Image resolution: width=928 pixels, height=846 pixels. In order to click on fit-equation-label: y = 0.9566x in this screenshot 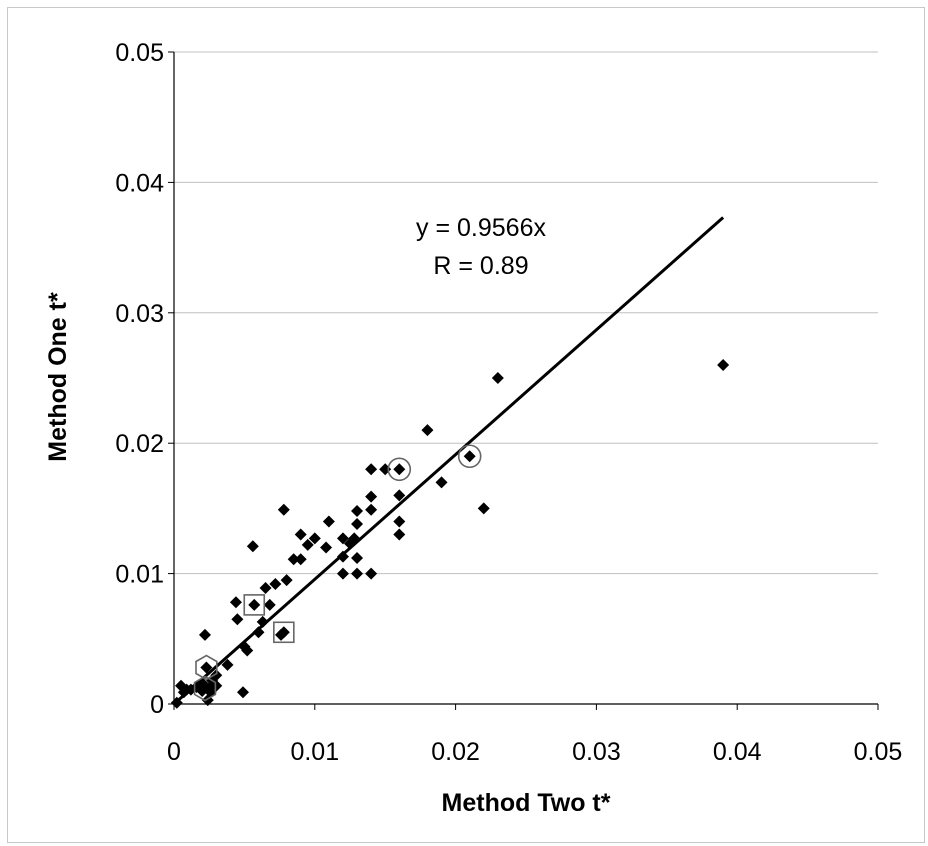, I will do `click(481, 228)`.